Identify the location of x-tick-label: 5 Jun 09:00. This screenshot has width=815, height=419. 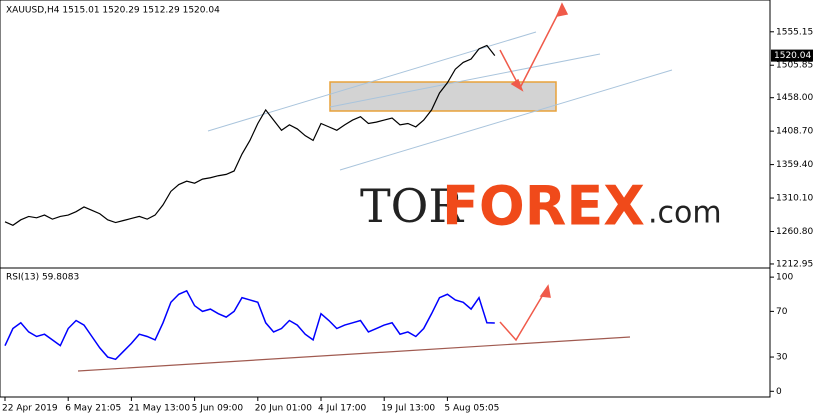
(218, 409).